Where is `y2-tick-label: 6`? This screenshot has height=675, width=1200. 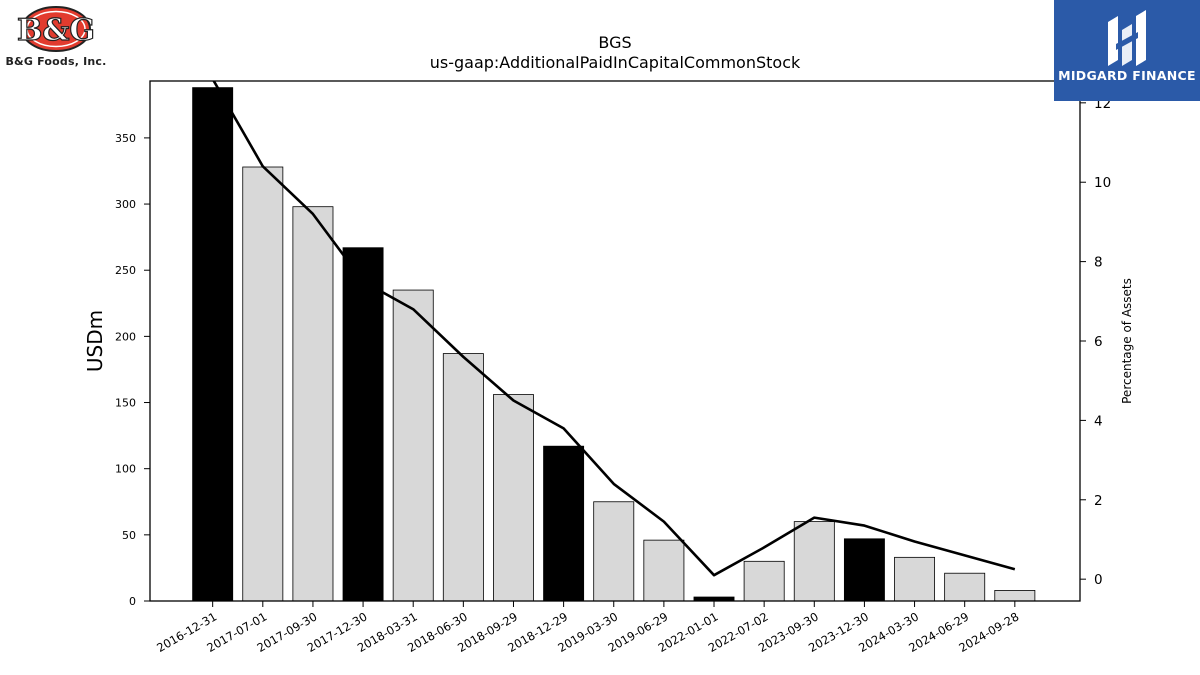 y2-tick-label: 6 is located at coordinates (1098, 342).